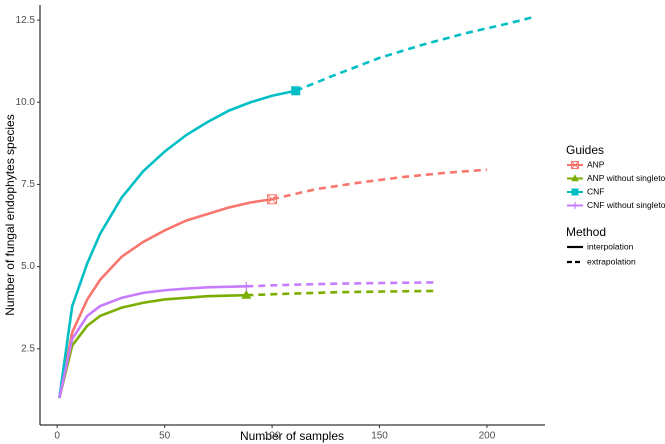  I want to click on y-tick-label: 10.0, so click(26, 102).